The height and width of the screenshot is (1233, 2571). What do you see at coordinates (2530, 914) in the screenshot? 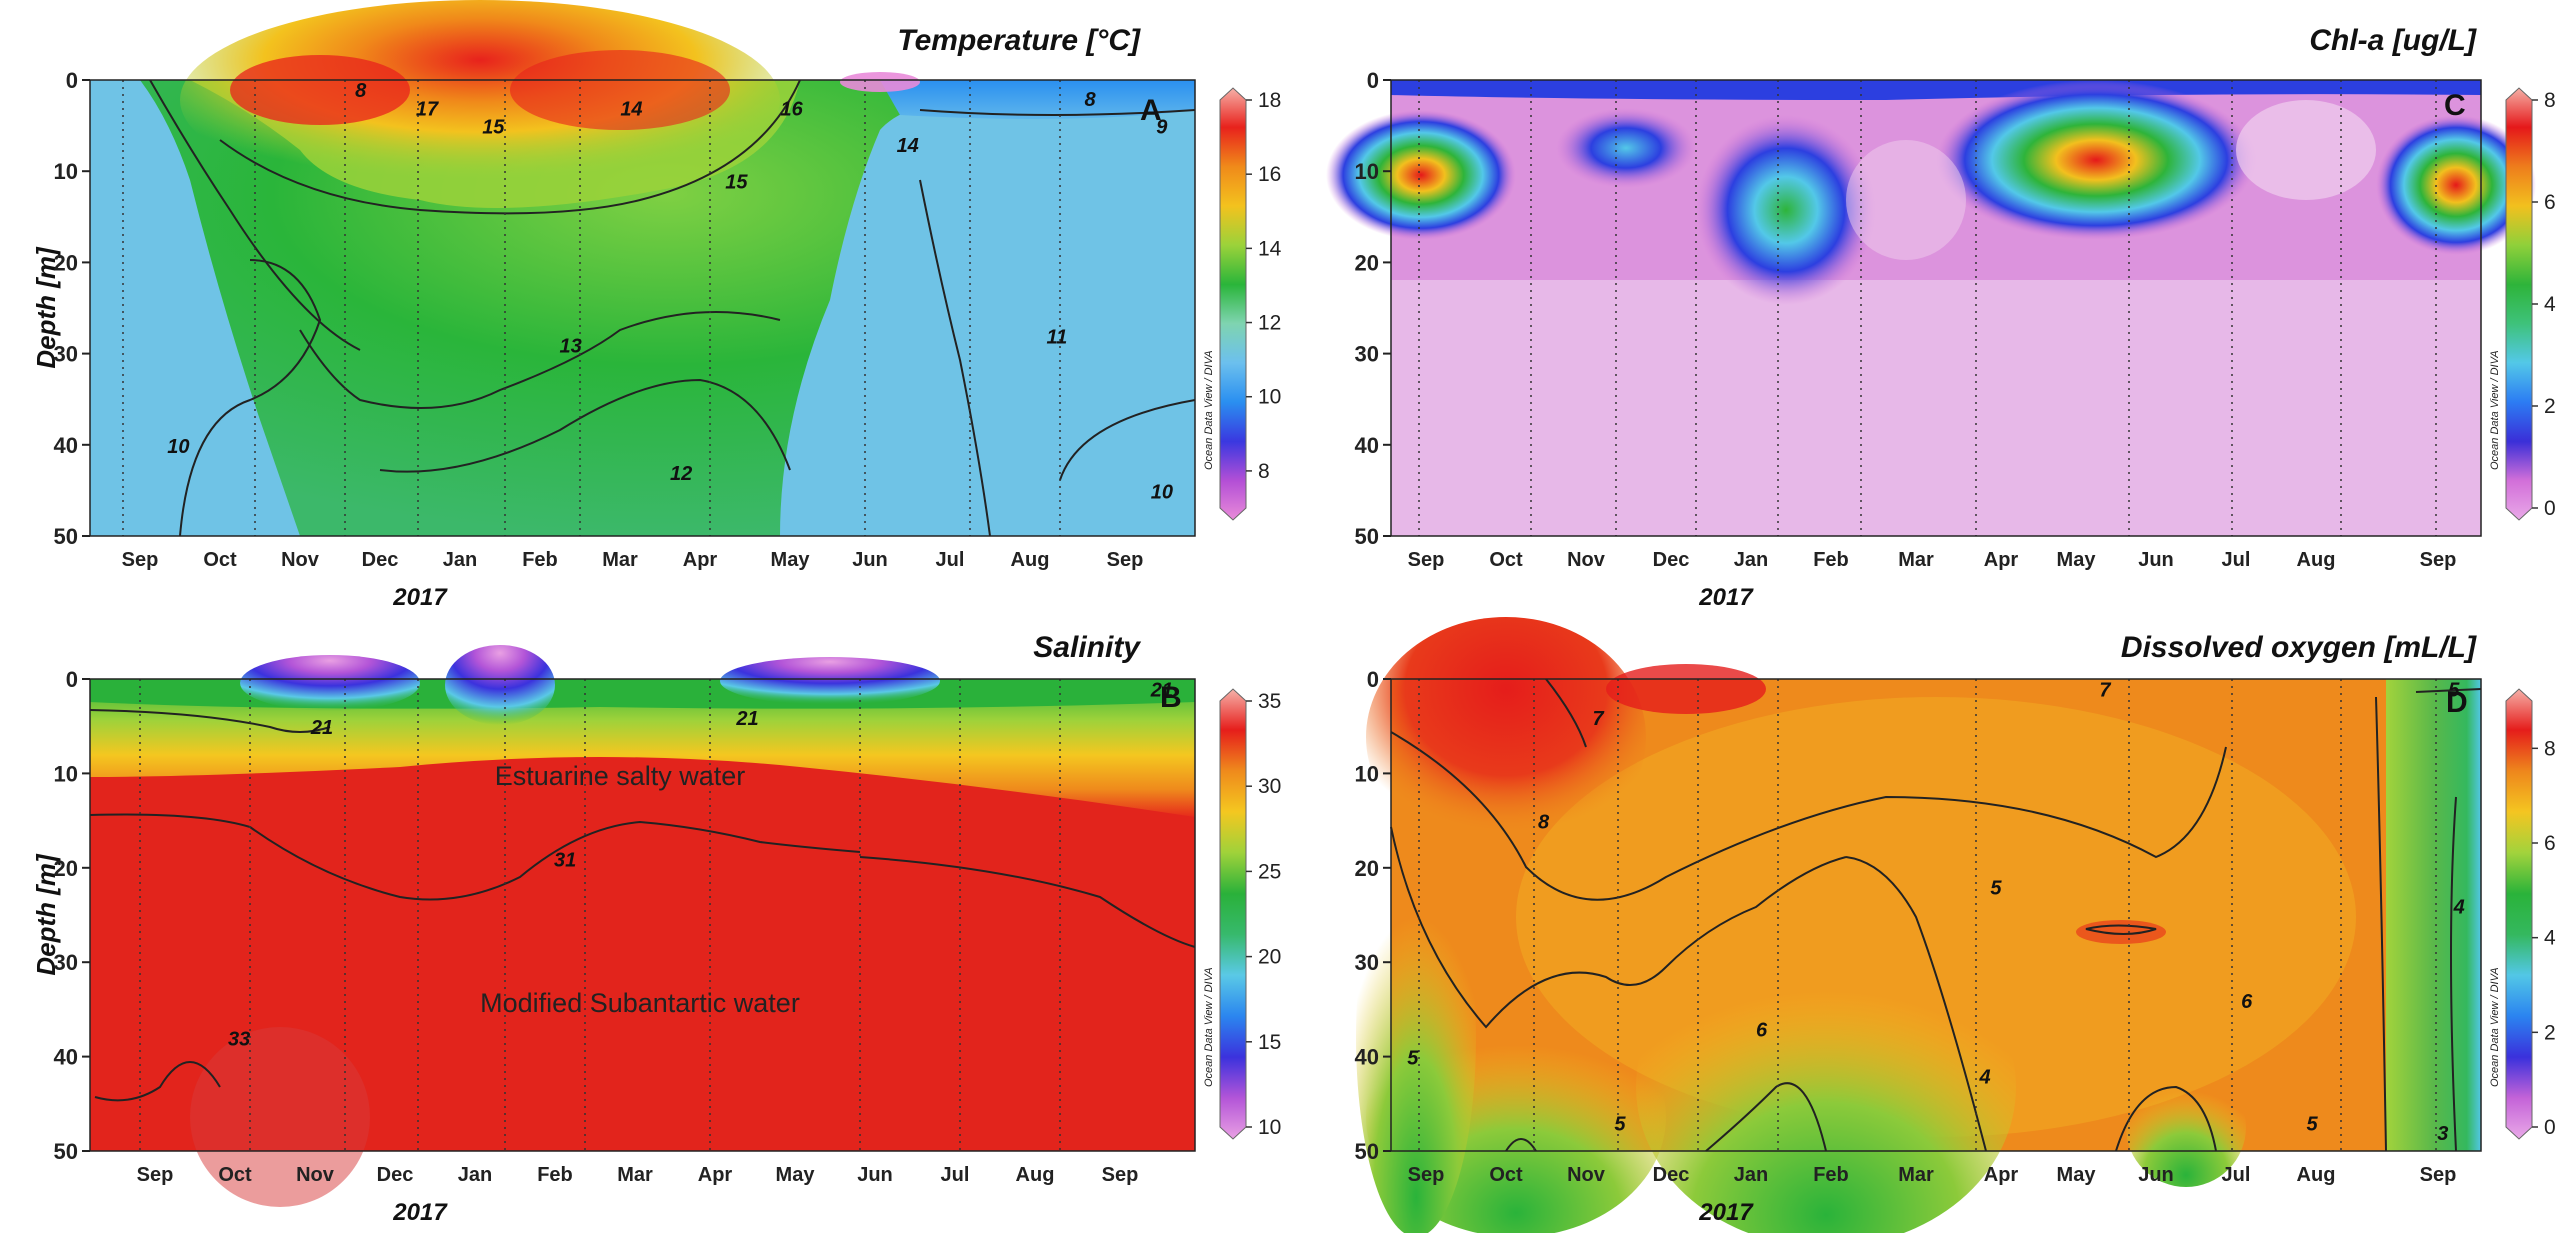
I see `colorbar-d: 0 2 4 6 8` at bounding box center [2530, 914].